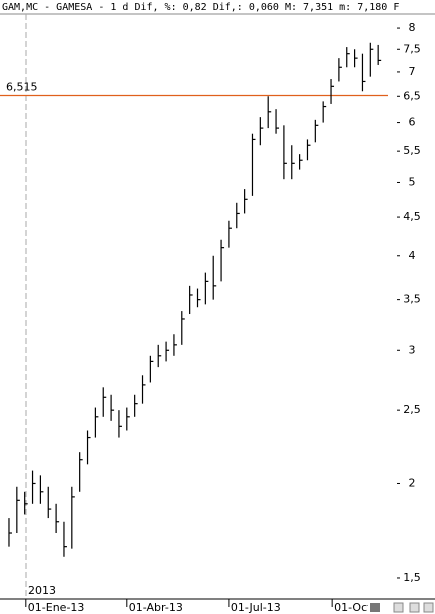 The height and width of the screenshot is (614, 435). What do you see at coordinates (412, 482) in the screenshot?
I see `y-tick-label: 2` at bounding box center [412, 482].